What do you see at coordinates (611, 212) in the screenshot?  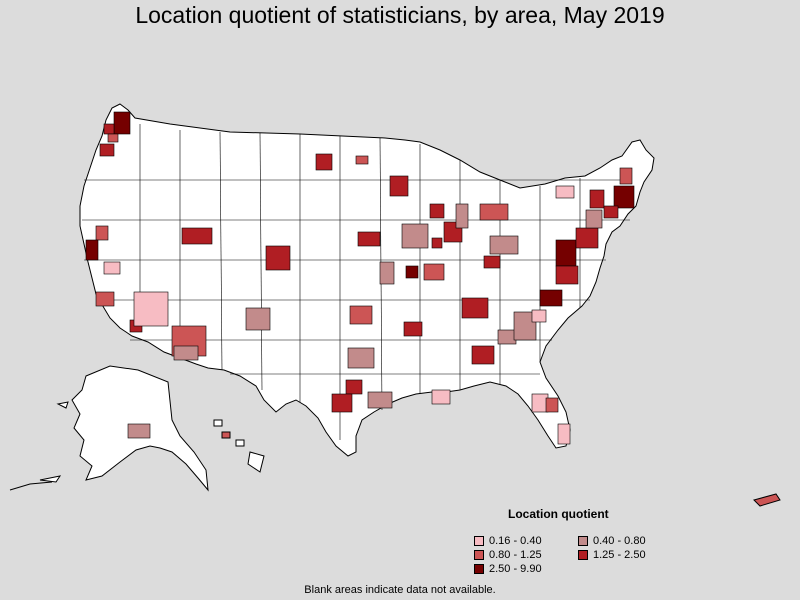 I see `area-hartford` at bounding box center [611, 212].